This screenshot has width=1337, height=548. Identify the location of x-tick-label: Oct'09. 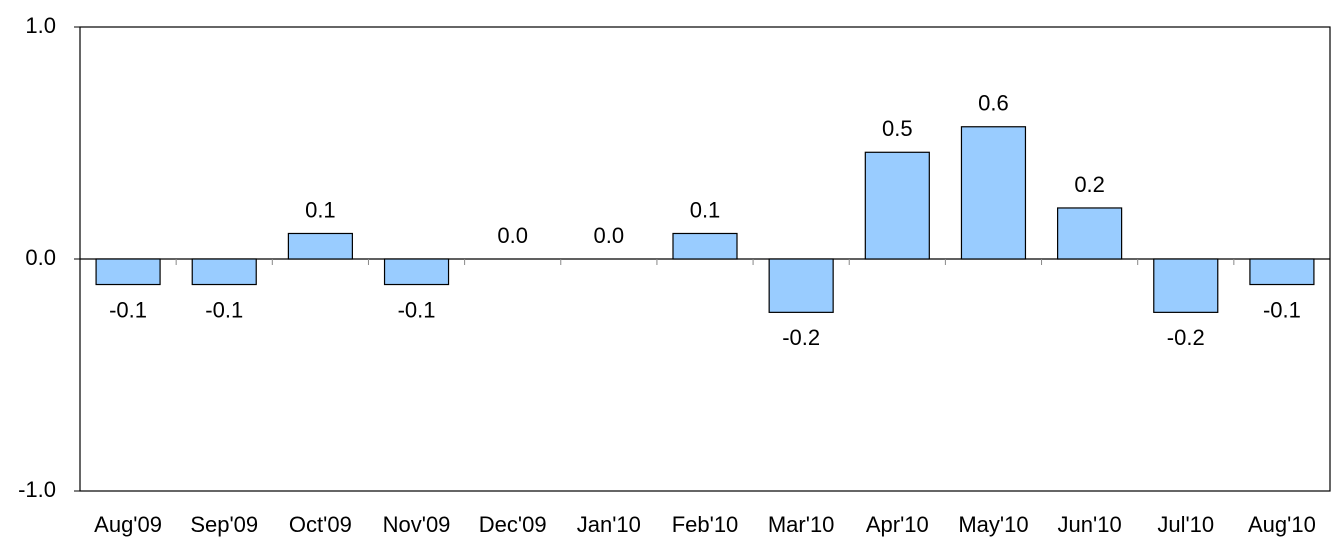
(320, 524).